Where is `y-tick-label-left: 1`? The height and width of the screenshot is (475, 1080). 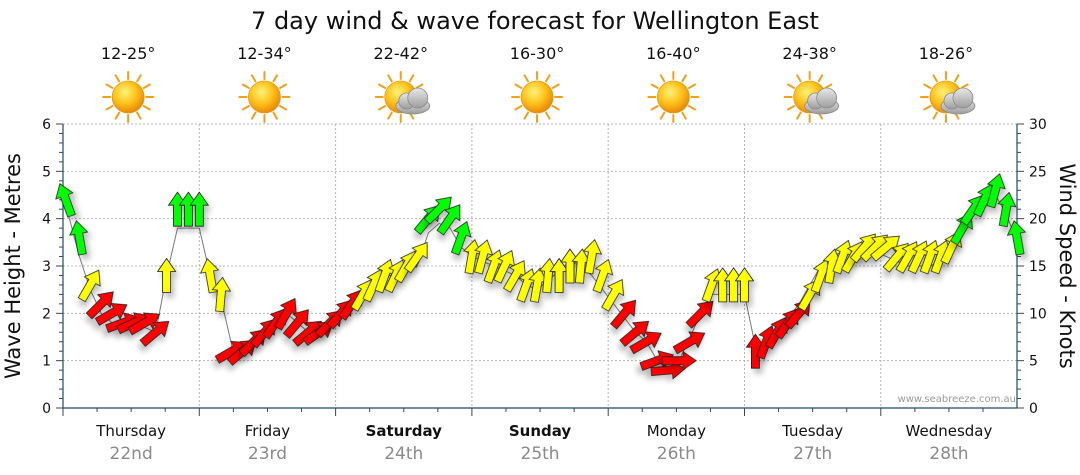 y-tick-label-left: 1 is located at coordinates (46, 362).